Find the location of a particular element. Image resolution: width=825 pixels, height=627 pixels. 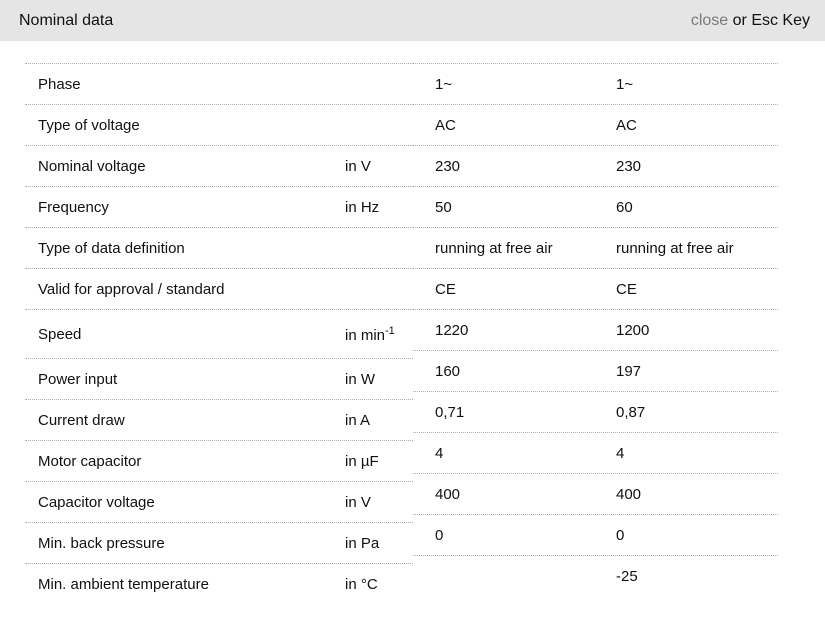

row-value-article-1: 4 is located at coordinates (439, 453).